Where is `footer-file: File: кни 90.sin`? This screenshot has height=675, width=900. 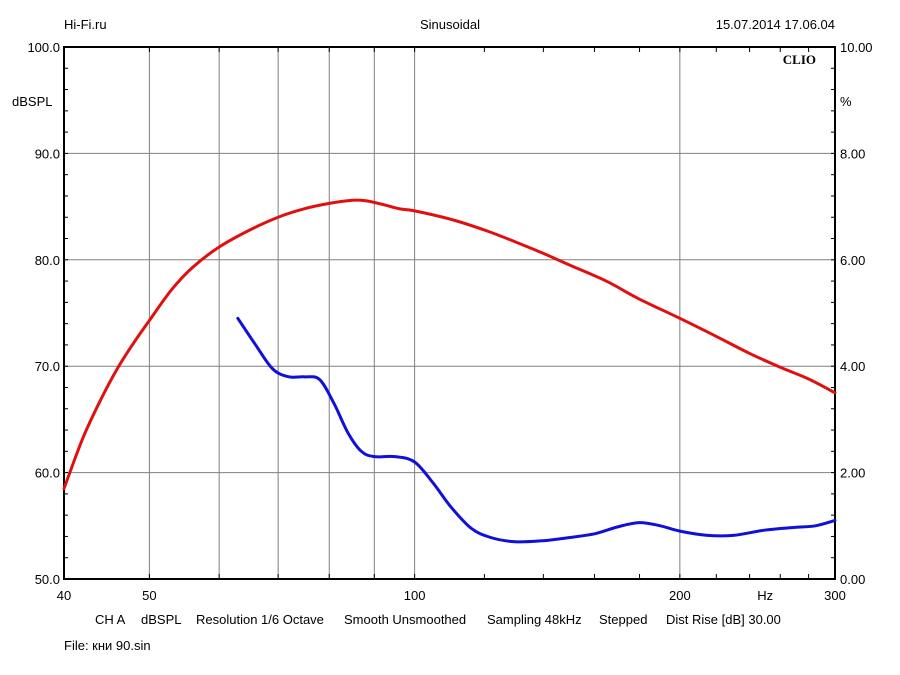
footer-file: File: кни 90.sin is located at coordinates (107, 645).